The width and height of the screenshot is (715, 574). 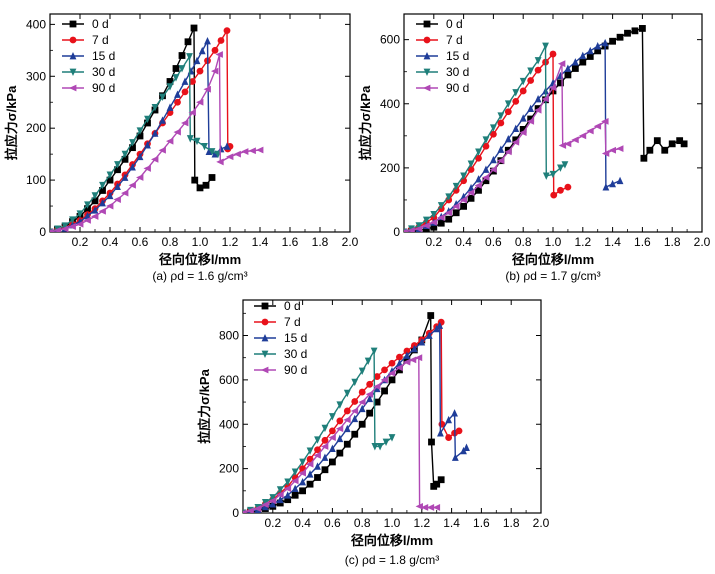 What do you see at coordinates (642, 242) in the screenshot?
I see `x-tick-label: 1.6` at bounding box center [642, 242].